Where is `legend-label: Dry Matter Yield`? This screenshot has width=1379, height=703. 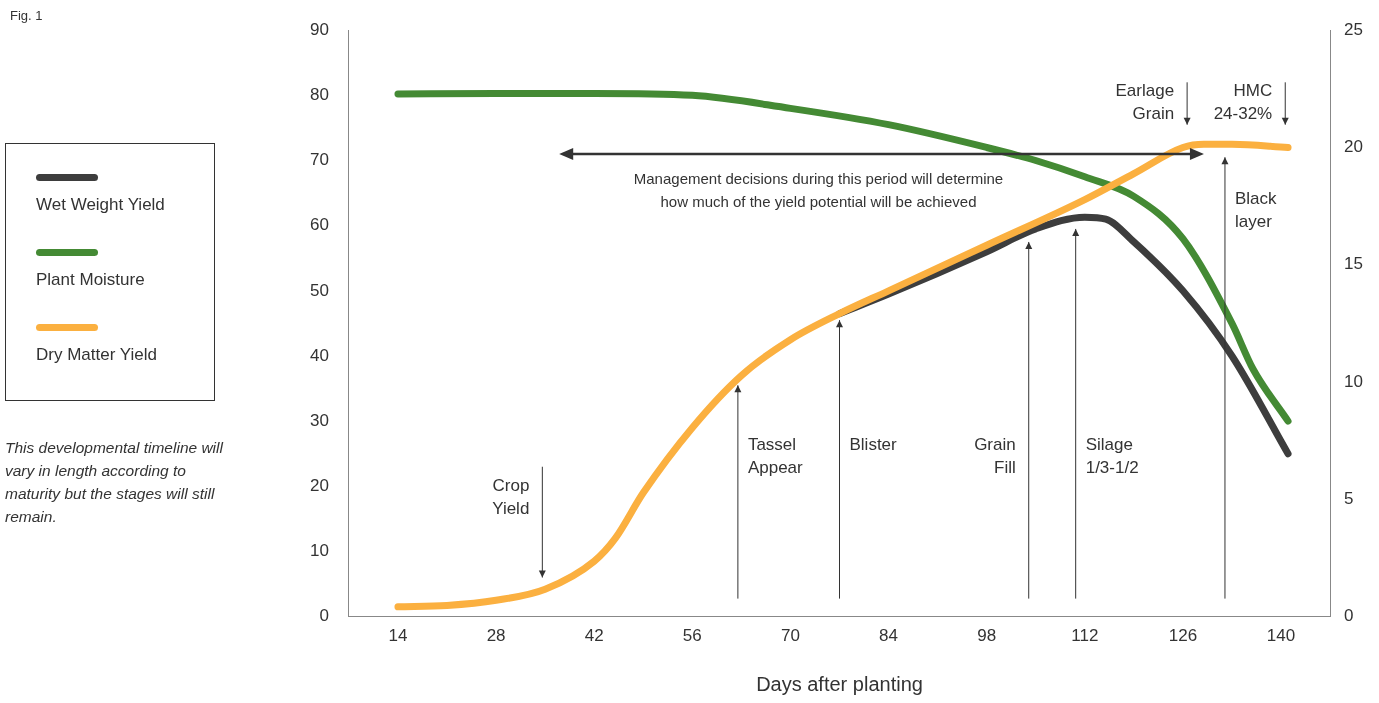 legend-label: Dry Matter Yield is located at coordinates (97, 355).